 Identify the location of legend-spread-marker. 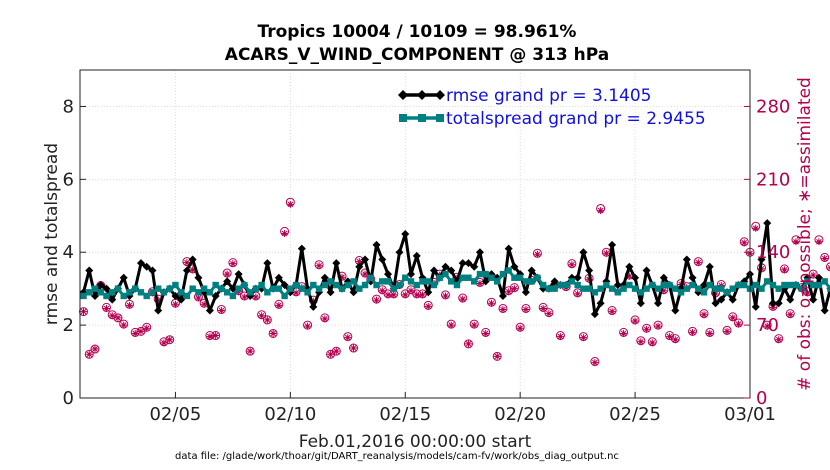
(421, 118).